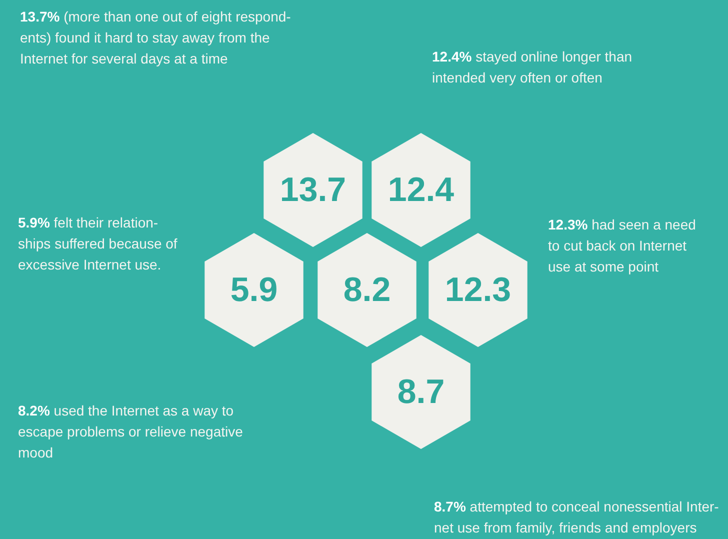 Image resolution: width=728 pixels, height=539 pixels. What do you see at coordinates (313, 190) in the screenshot?
I see `data-label: 13.7` at bounding box center [313, 190].